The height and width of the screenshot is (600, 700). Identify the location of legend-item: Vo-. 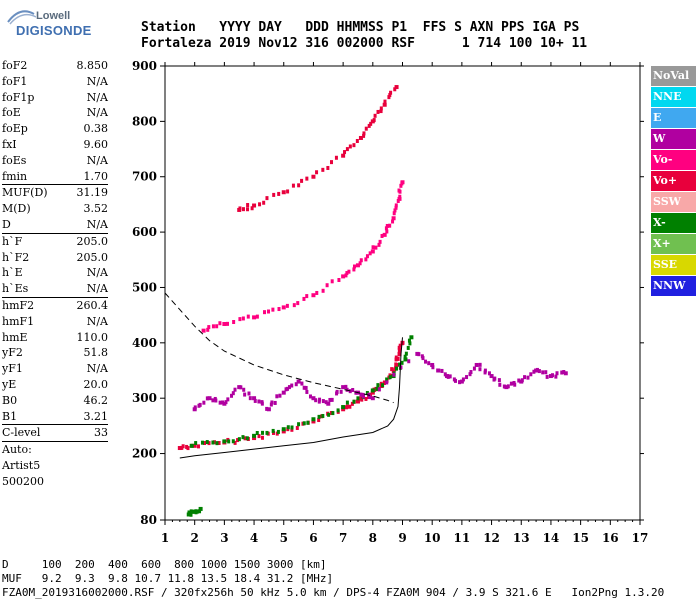
(673, 160).